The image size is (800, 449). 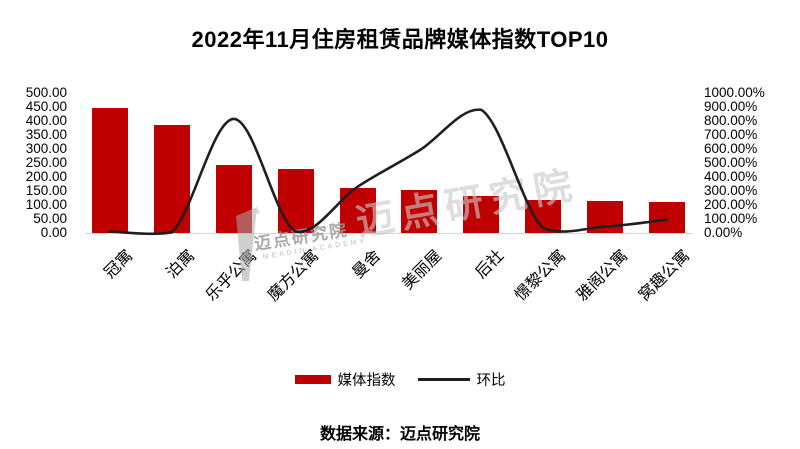 What do you see at coordinates (295, 201) in the screenshot?
I see `bar-魔方公寓` at bounding box center [295, 201].